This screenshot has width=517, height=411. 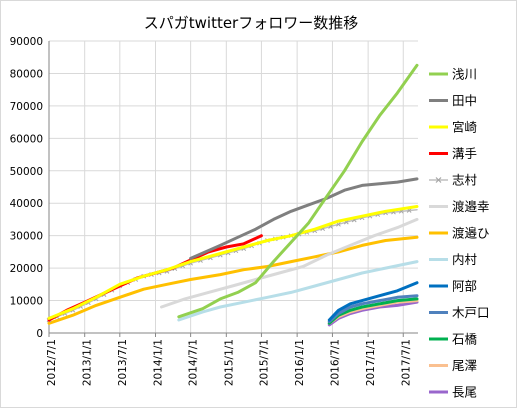 I want to click on legend-label-宮崎: 宮崎, so click(x=465, y=127).